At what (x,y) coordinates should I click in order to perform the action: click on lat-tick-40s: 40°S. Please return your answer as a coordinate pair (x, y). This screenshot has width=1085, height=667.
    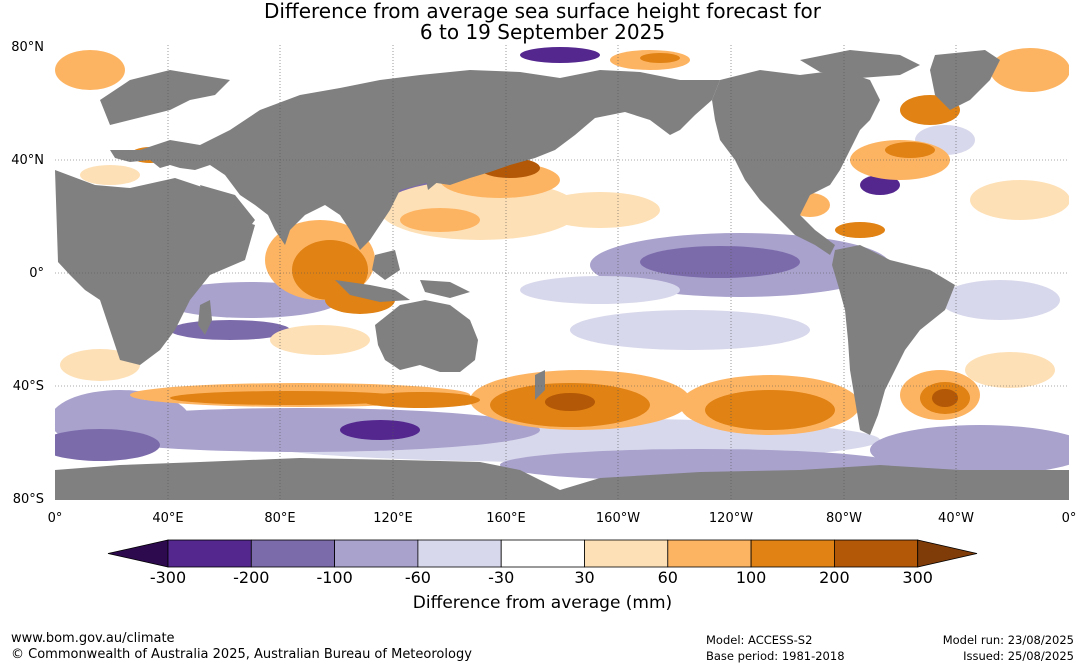
    Looking at the image, I should click on (28, 386).